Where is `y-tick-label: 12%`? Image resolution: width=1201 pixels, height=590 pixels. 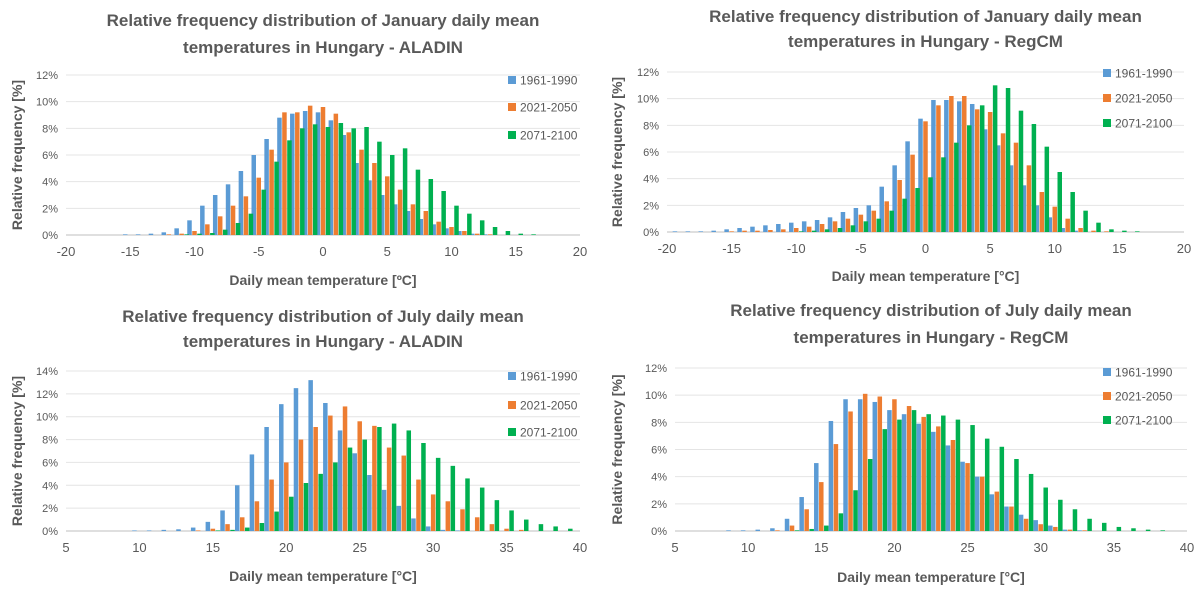 y-tick-label: 12% is located at coordinates (648, 73).